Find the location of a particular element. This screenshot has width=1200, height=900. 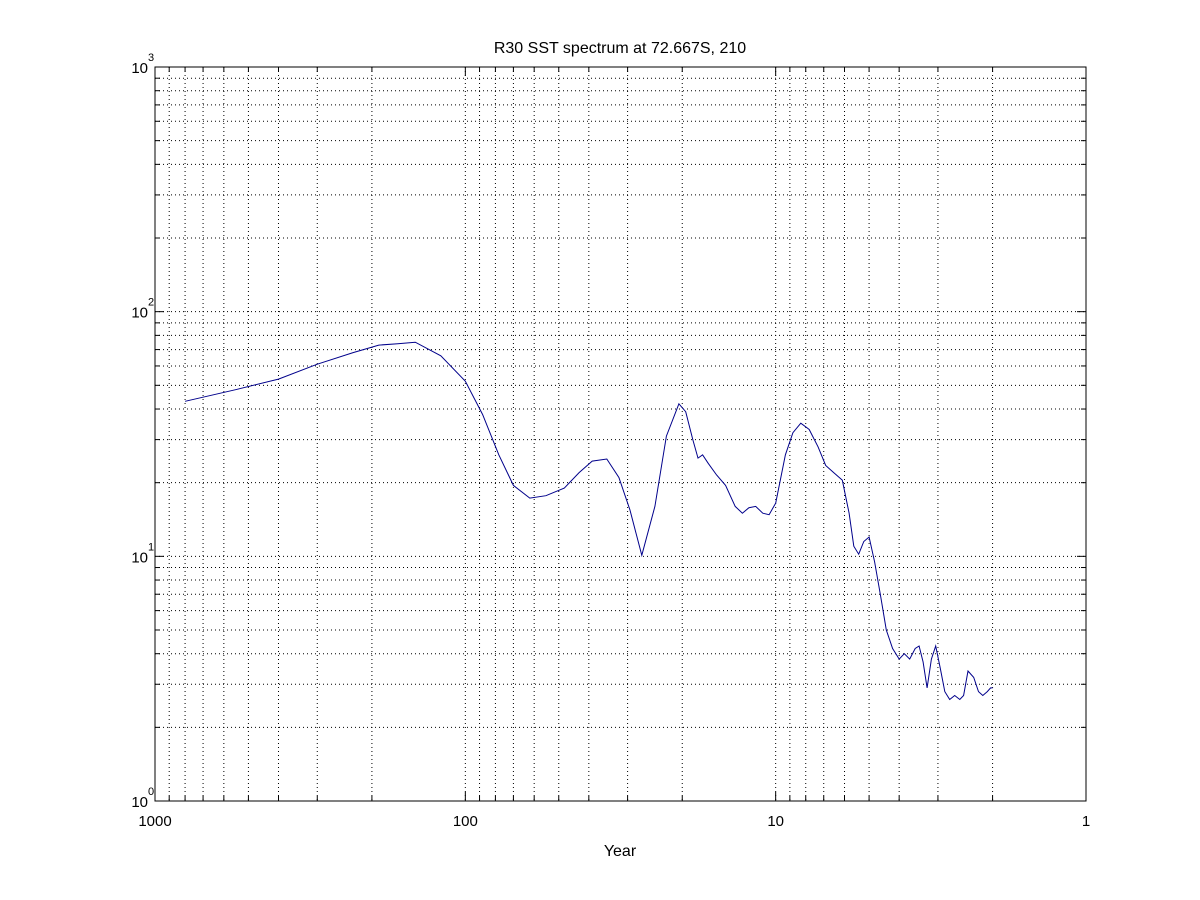

y-tick-exponent: 2 is located at coordinates (151, 303).